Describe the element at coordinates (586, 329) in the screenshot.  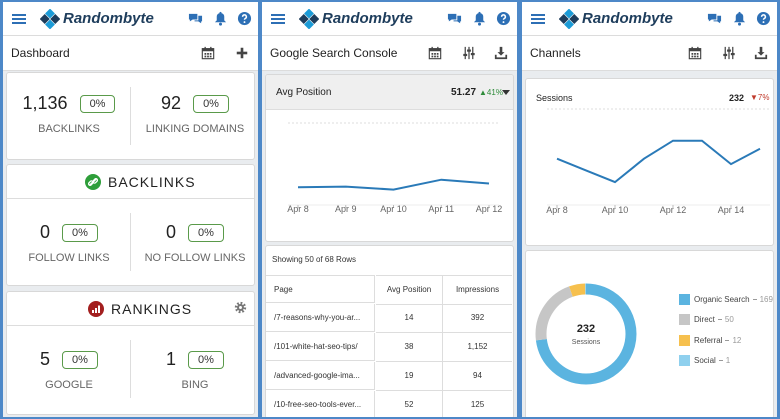
I see `donut-total: 232` at that location.